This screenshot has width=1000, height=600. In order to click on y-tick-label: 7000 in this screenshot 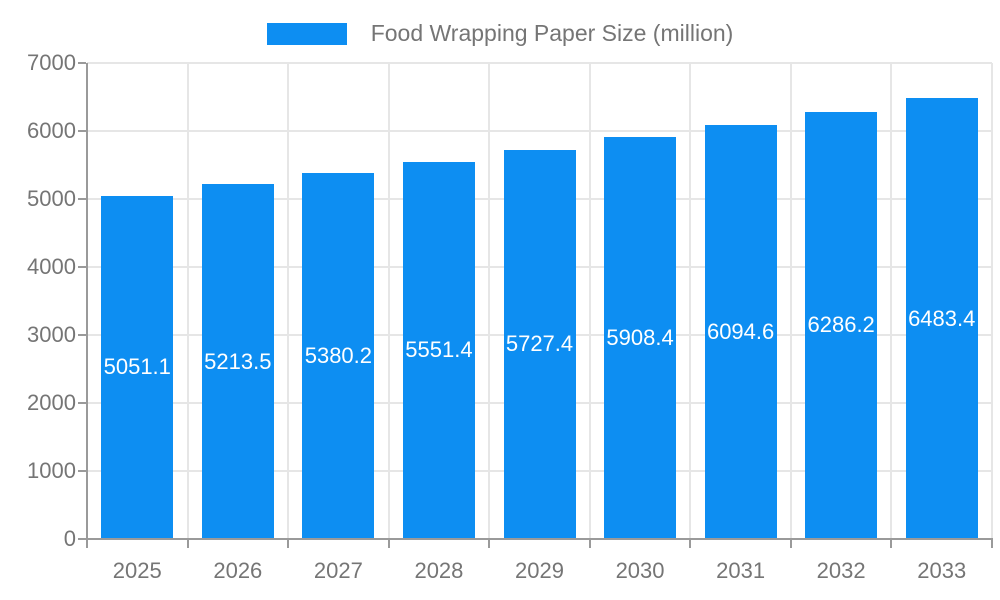, I will do `click(51, 62)`.